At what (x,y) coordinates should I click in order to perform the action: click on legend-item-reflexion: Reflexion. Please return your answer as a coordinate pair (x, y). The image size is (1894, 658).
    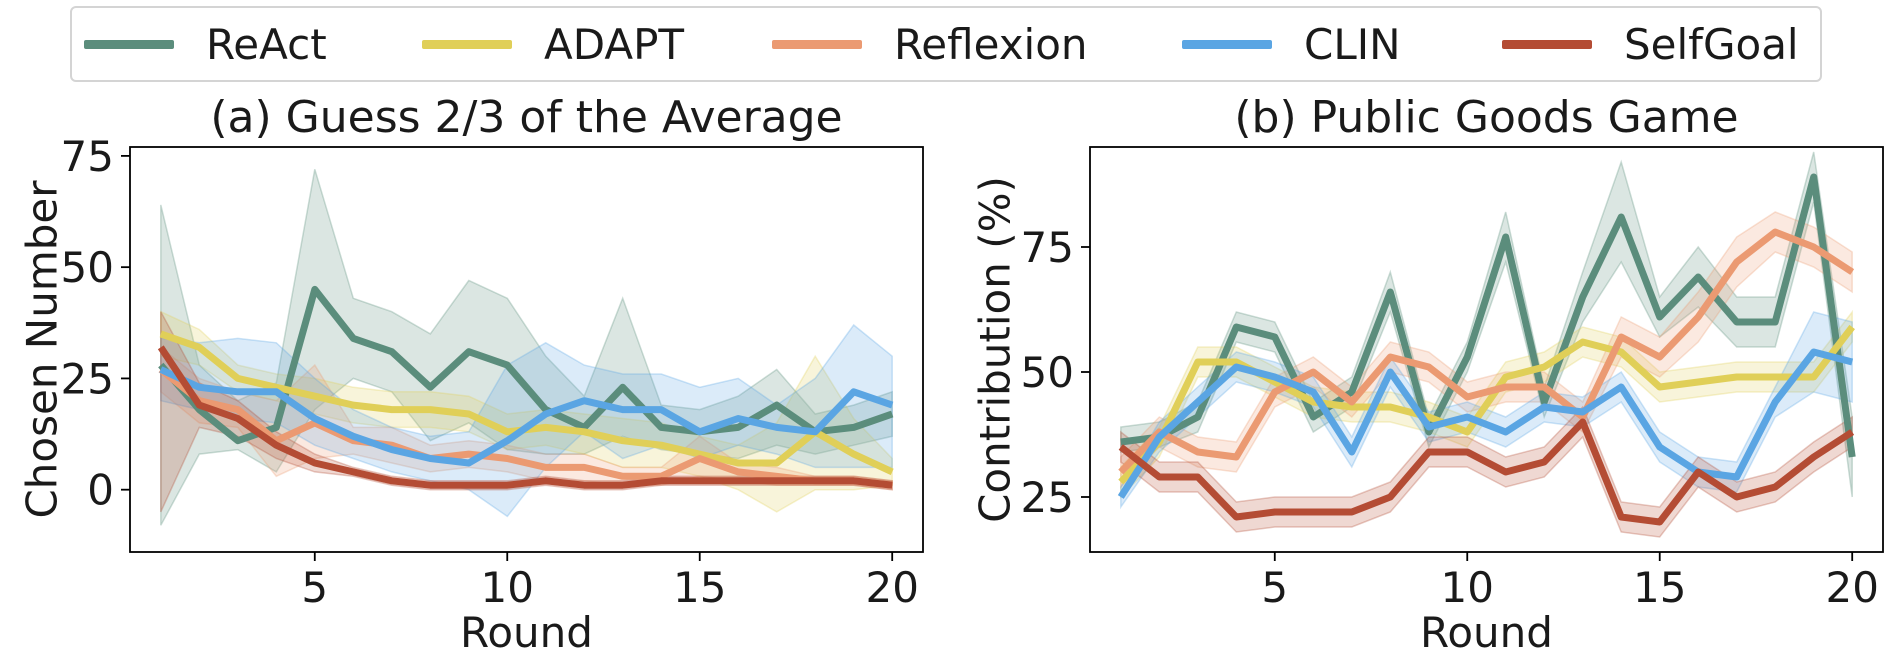
    Looking at the image, I should click on (930, 44).